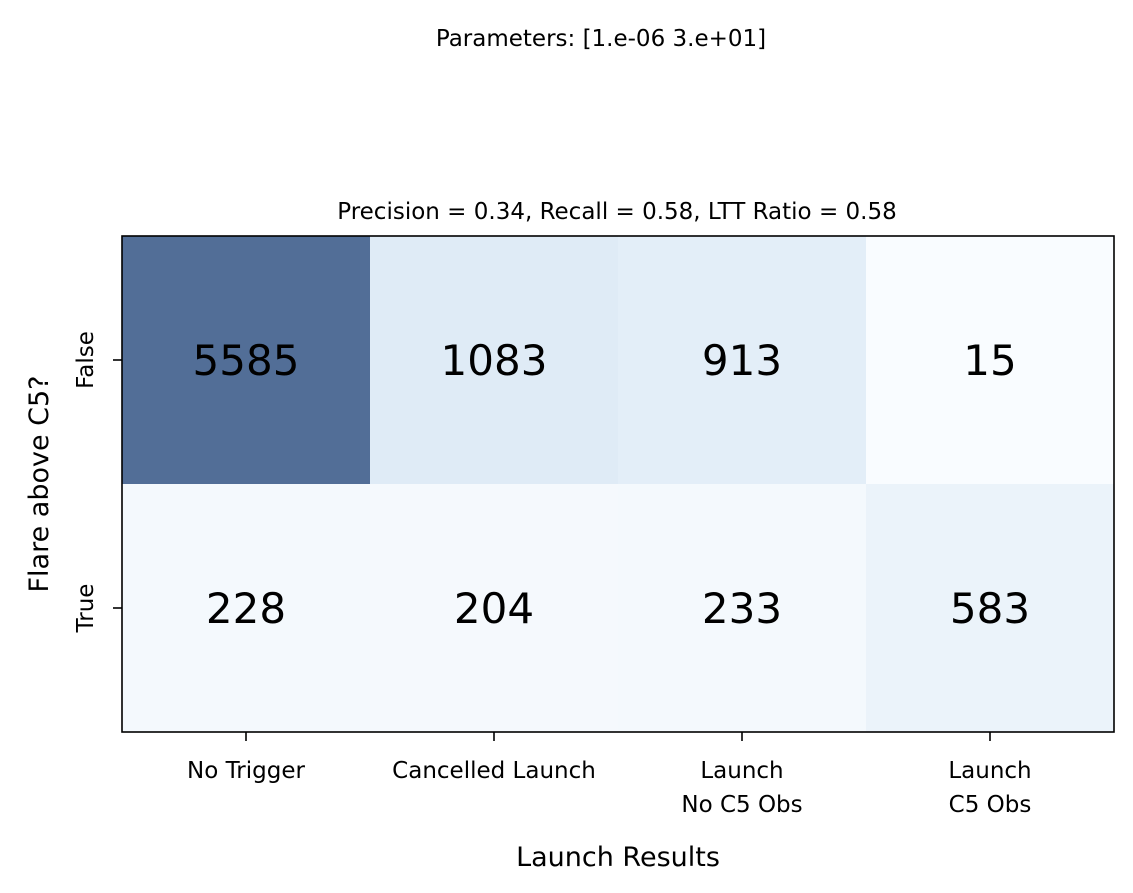 The image size is (1133, 893). I want to click on x-tick-label: Cancelled Launch, so click(494, 771).